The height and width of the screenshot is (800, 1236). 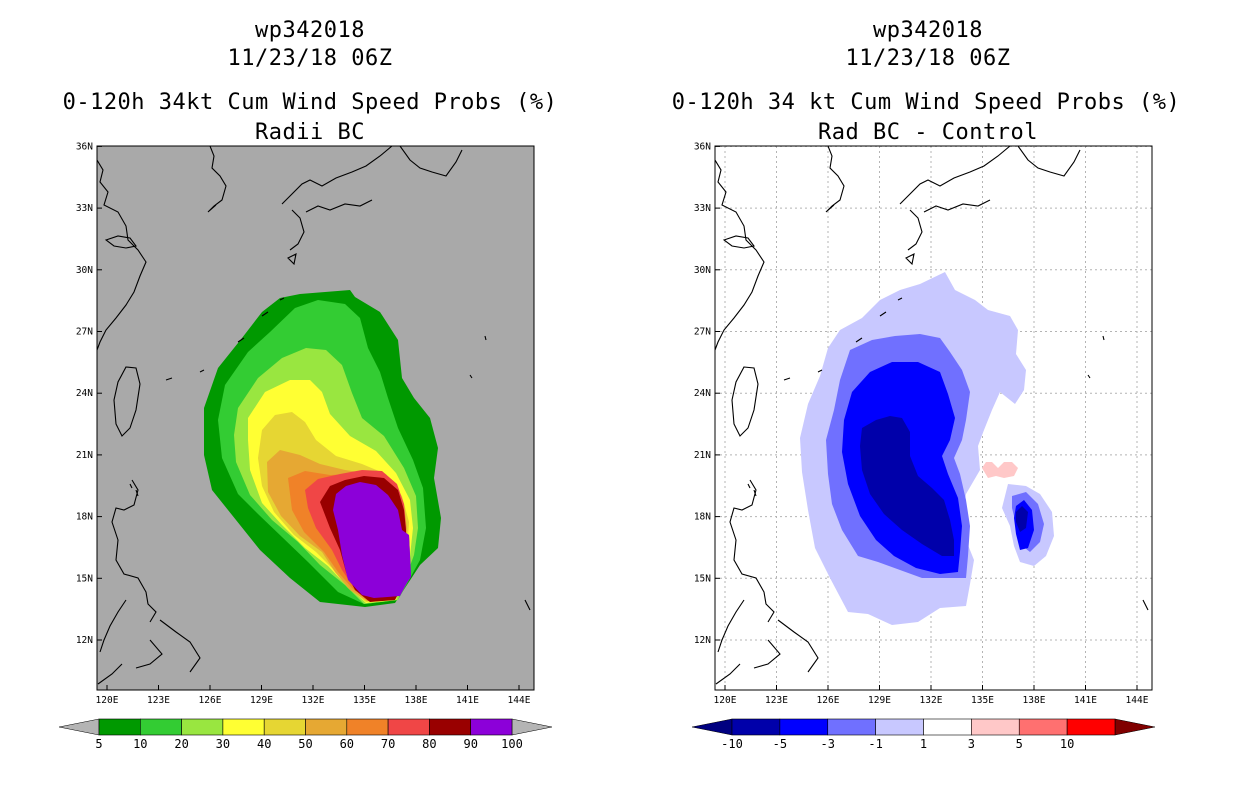 What do you see at coordinates (928, 132) in the screenshot?
I see `right-title-variant: Rad BC - Control` at bounding box center [928, 132].